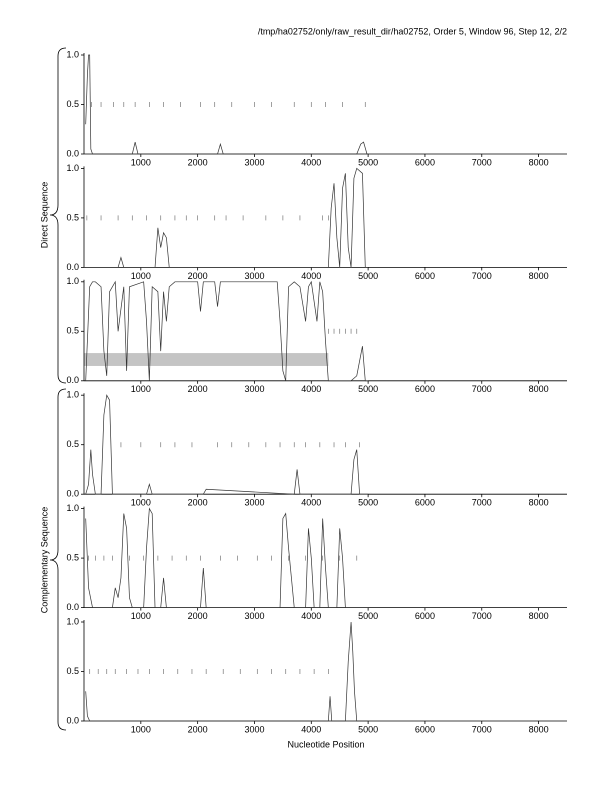 This screenshot has width=612, height=797. What do you see at coordinates (325, 744) in the screenshot?
I see `x-axis-label: Nucleotide Position` at bounding box center [325, 744].